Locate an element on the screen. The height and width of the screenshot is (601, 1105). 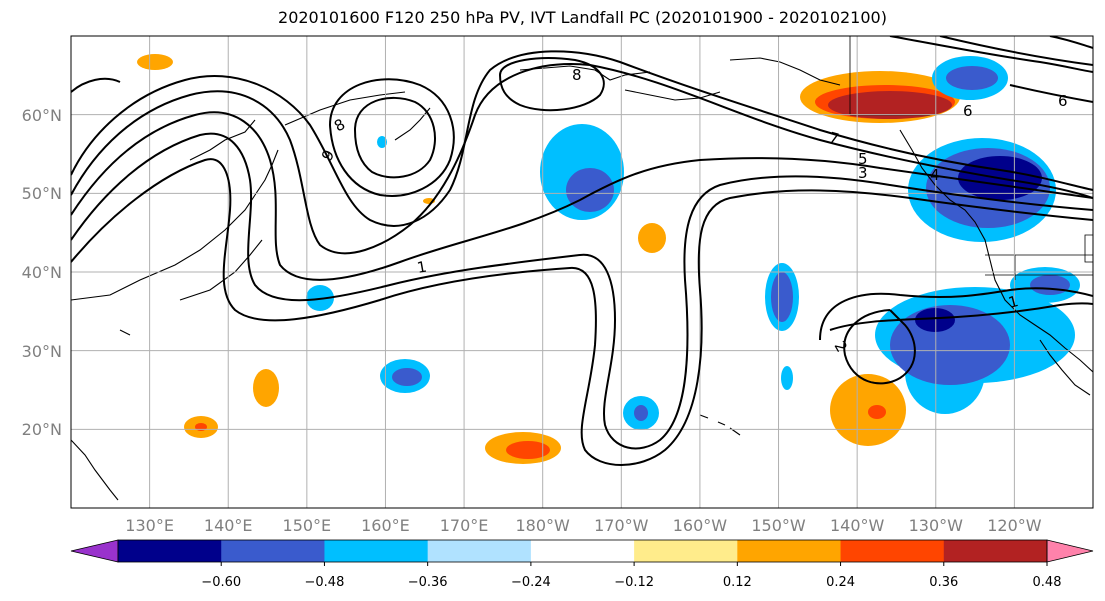
lon-label: 180°W is located at coordinates (543, 525).